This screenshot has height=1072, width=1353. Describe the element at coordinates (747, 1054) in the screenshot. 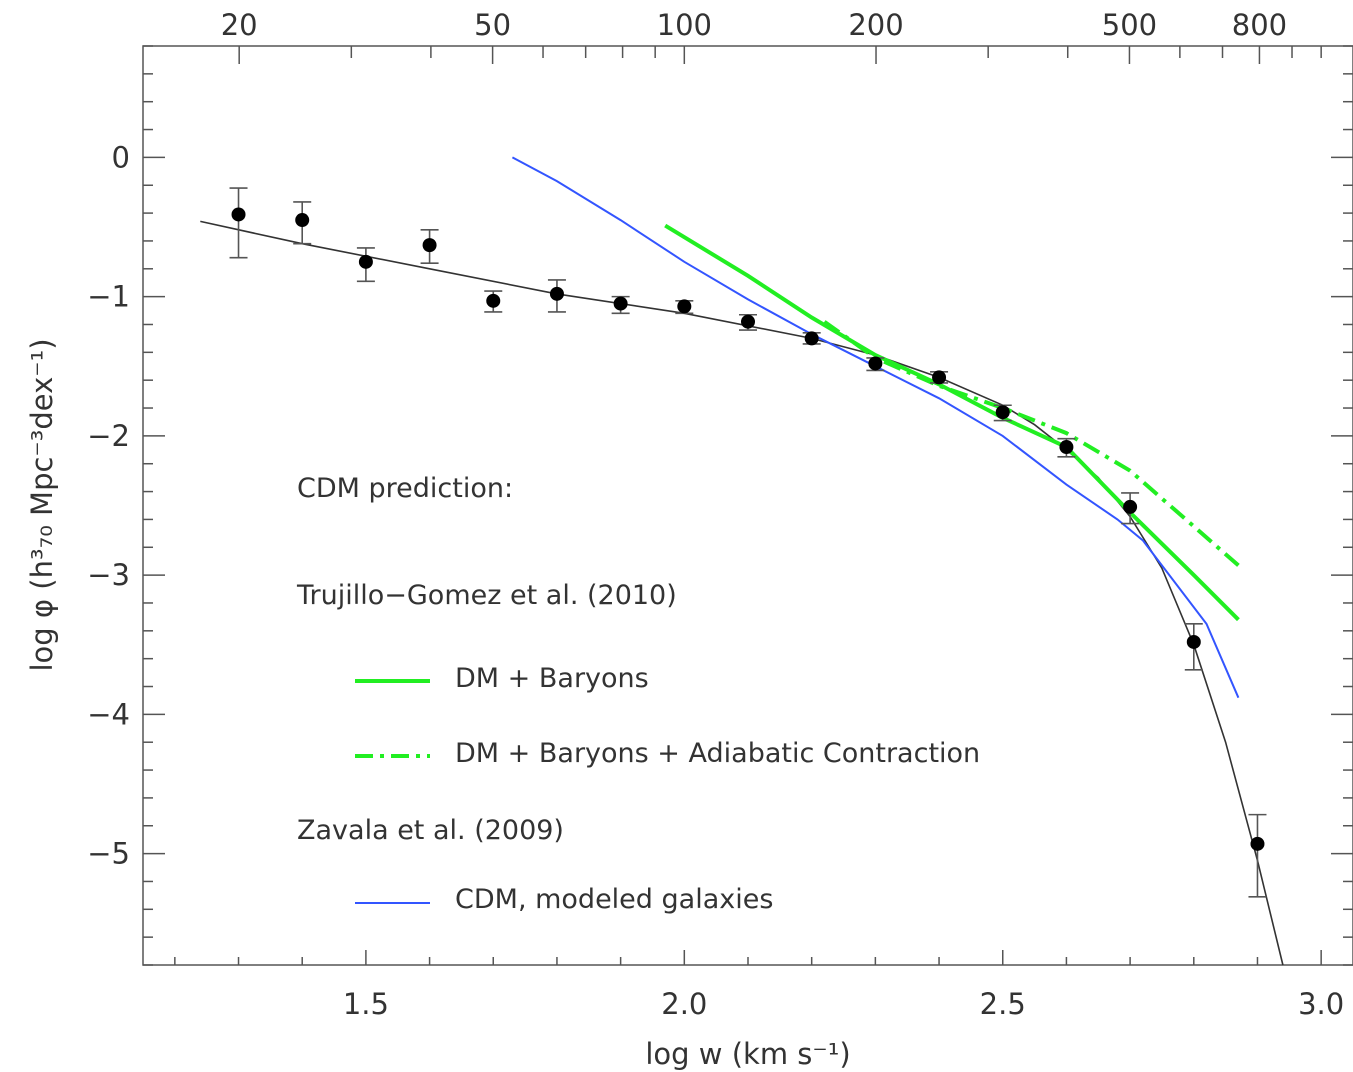

I see `x-axis-label: log w (km s⁻¹)` at that location.